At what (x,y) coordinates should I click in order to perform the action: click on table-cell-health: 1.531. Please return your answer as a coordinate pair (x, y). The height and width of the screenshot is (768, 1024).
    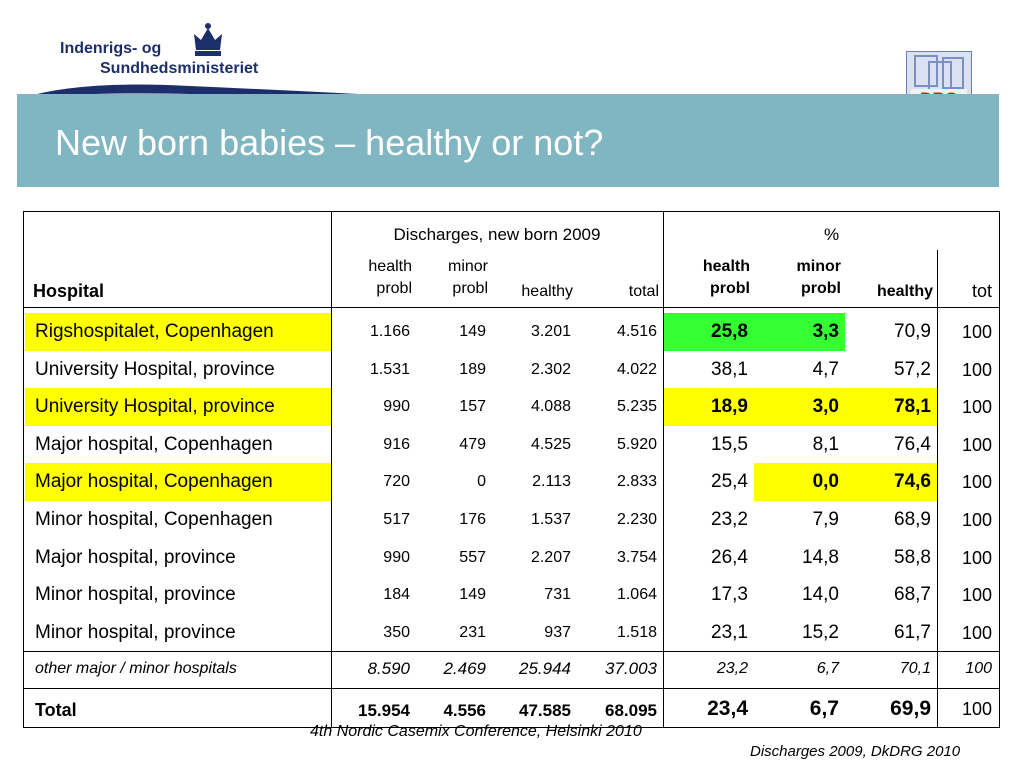
    Looking at the image, I should click on (389, 369).